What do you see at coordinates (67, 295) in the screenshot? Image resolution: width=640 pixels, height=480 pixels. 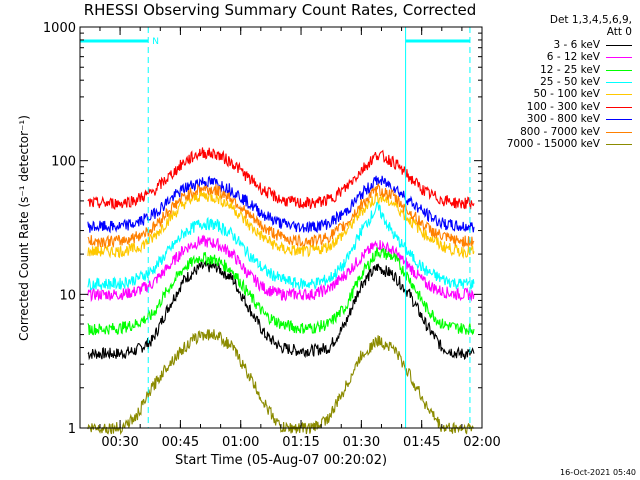 I see `y-tick-label: 10` at bounding box center [67, 295].